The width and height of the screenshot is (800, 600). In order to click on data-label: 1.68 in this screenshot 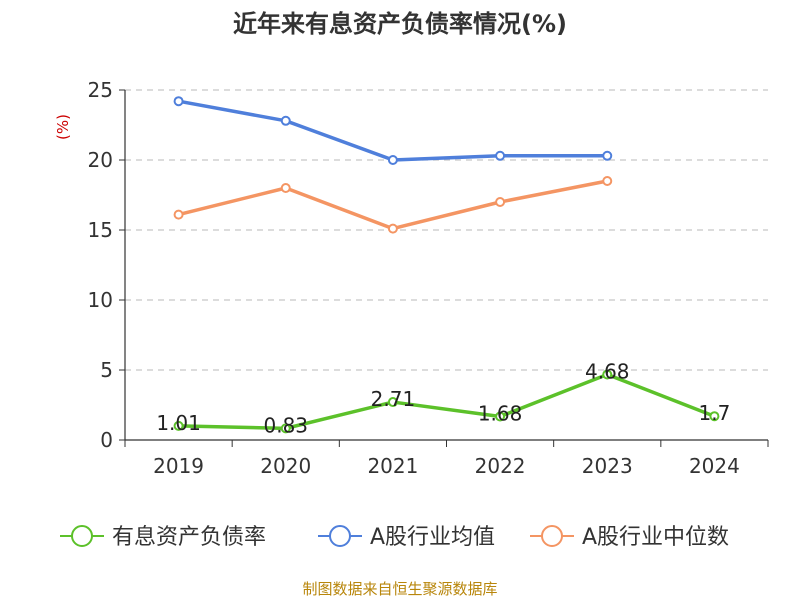, I will do `click(500, 413)`.